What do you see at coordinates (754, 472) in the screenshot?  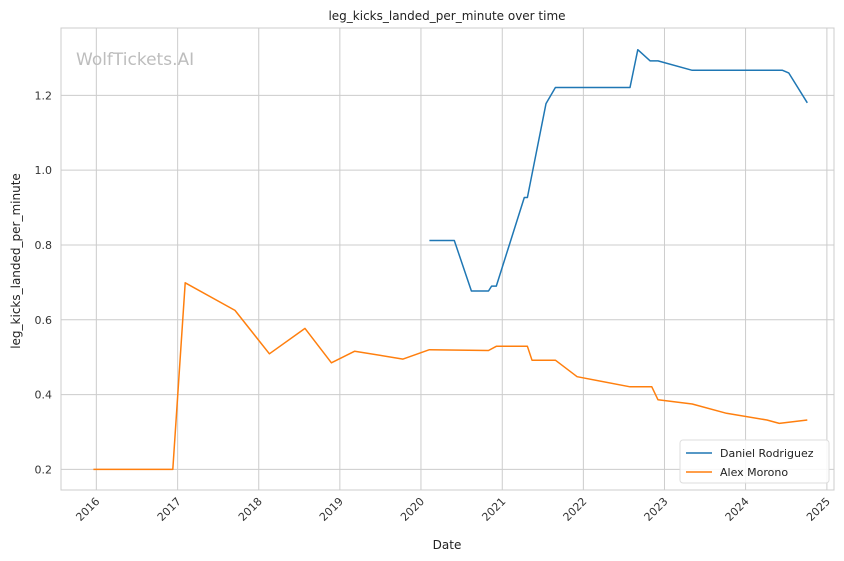 I see `legend-label-1: Alex Morono` at bounding box center [754, 472].